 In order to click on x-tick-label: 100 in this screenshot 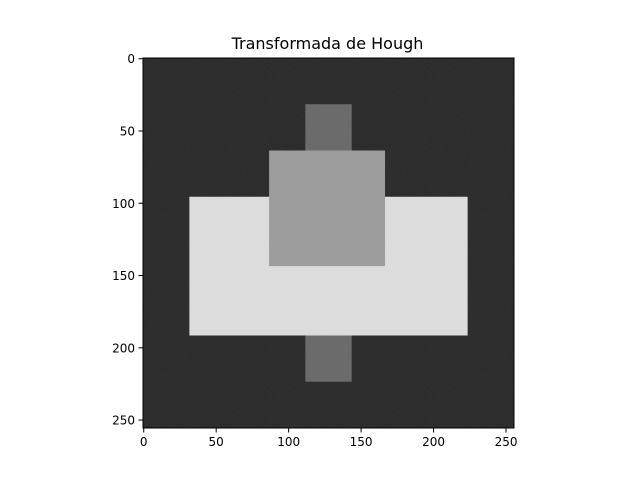, I will do `click(288, 442)`.